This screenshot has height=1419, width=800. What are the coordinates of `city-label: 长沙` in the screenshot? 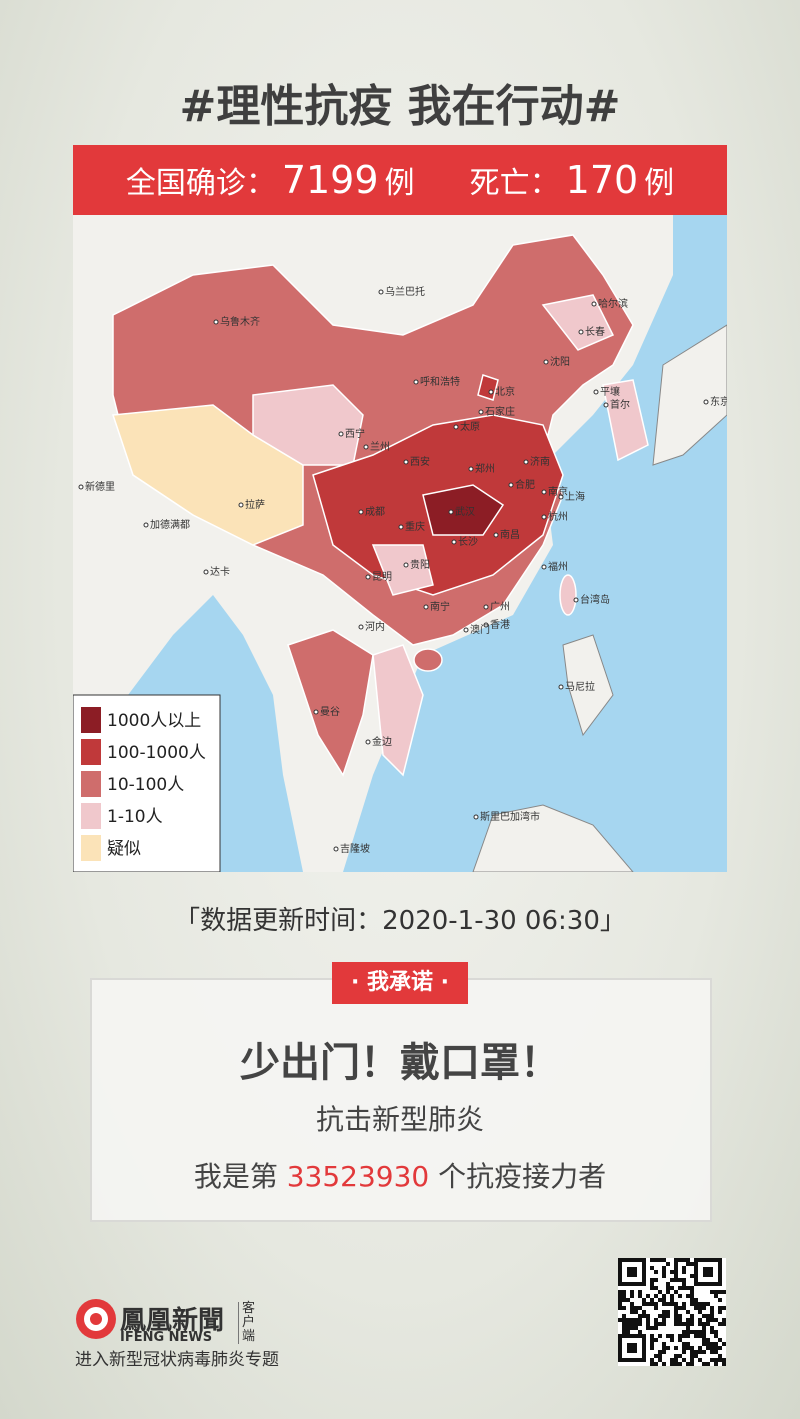 It's located at (468, 542).